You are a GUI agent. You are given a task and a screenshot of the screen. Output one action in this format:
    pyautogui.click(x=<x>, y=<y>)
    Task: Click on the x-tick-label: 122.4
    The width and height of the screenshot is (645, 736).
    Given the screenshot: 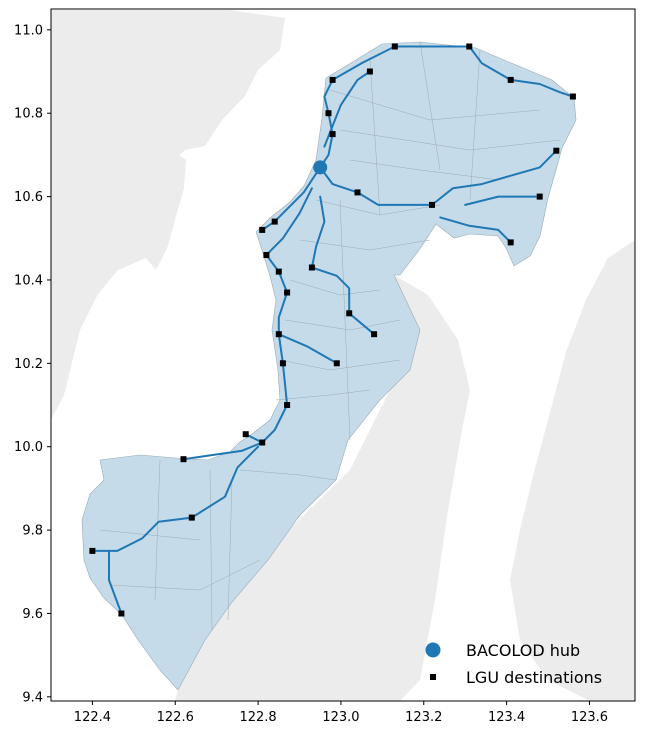 What is the action you would take?
    pyautogui.click(x=92, y=717)
    